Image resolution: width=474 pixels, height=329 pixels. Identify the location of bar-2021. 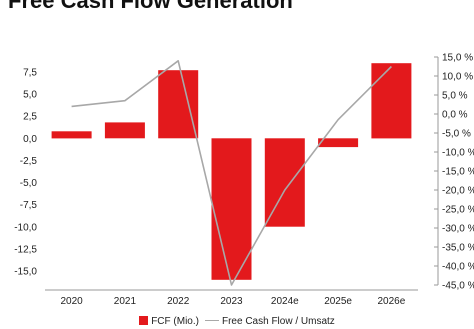
(124, 130).